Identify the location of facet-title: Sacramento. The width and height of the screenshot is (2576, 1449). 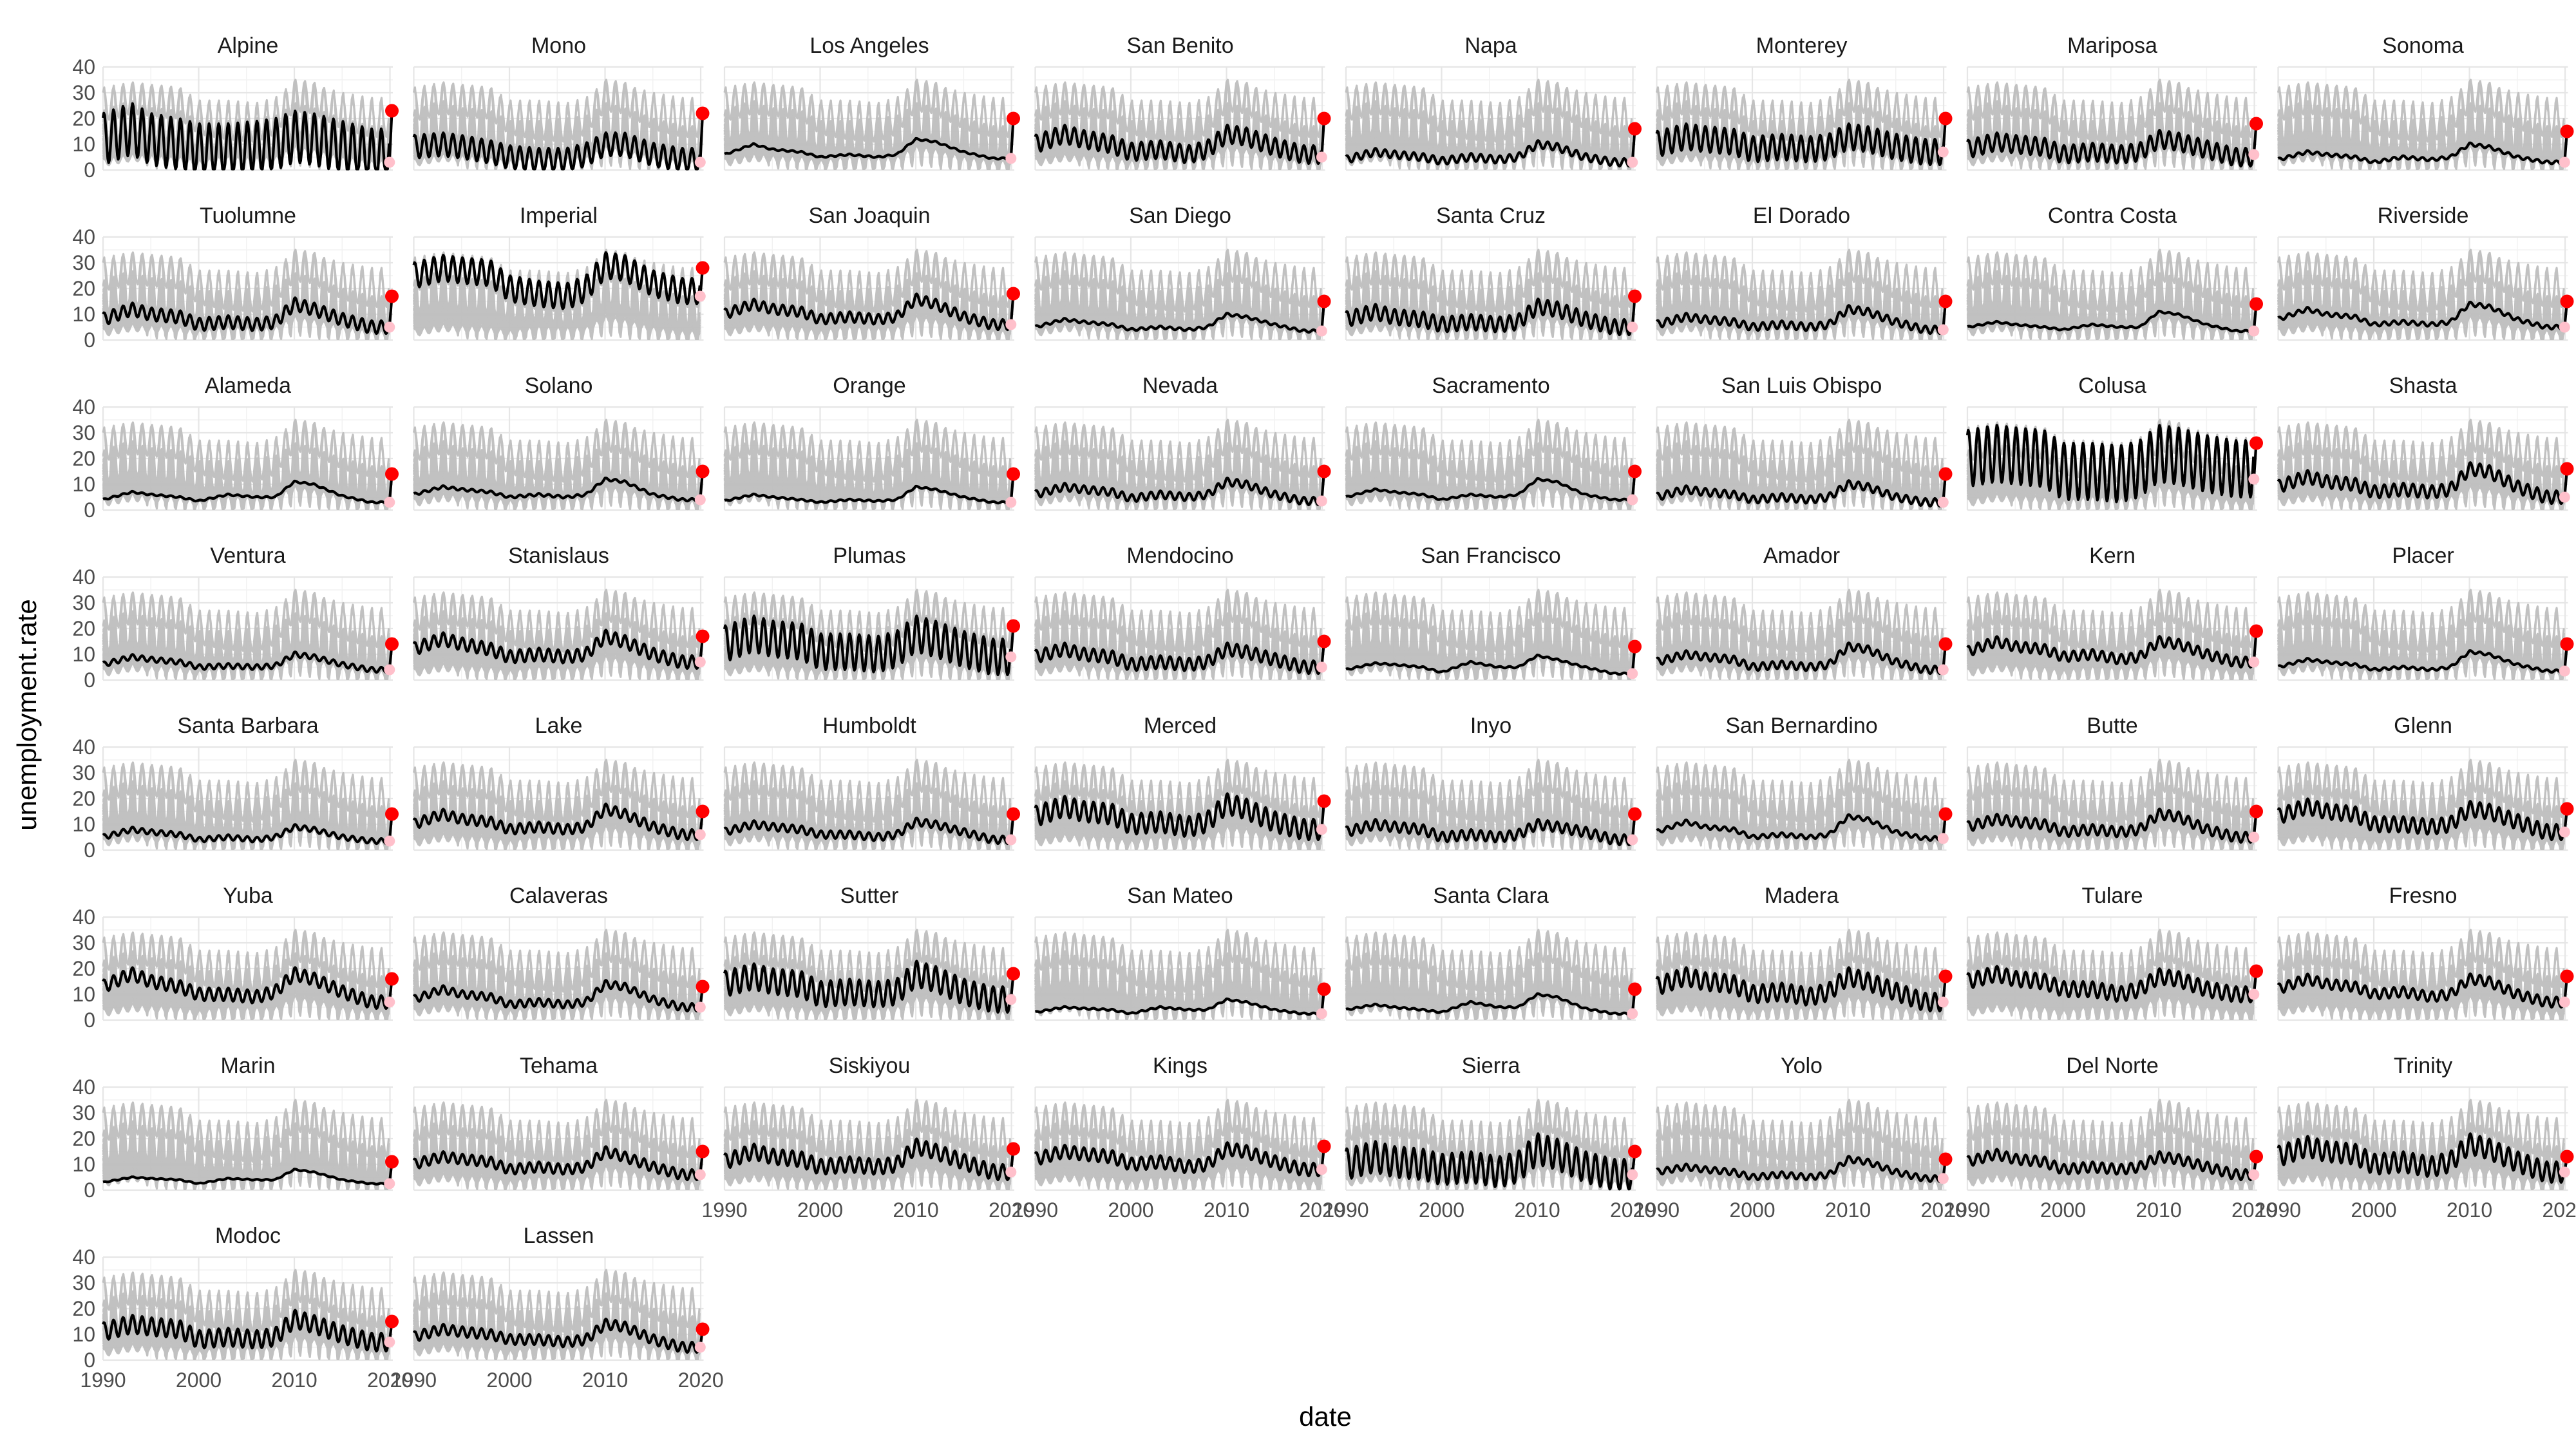
(1490, 386).